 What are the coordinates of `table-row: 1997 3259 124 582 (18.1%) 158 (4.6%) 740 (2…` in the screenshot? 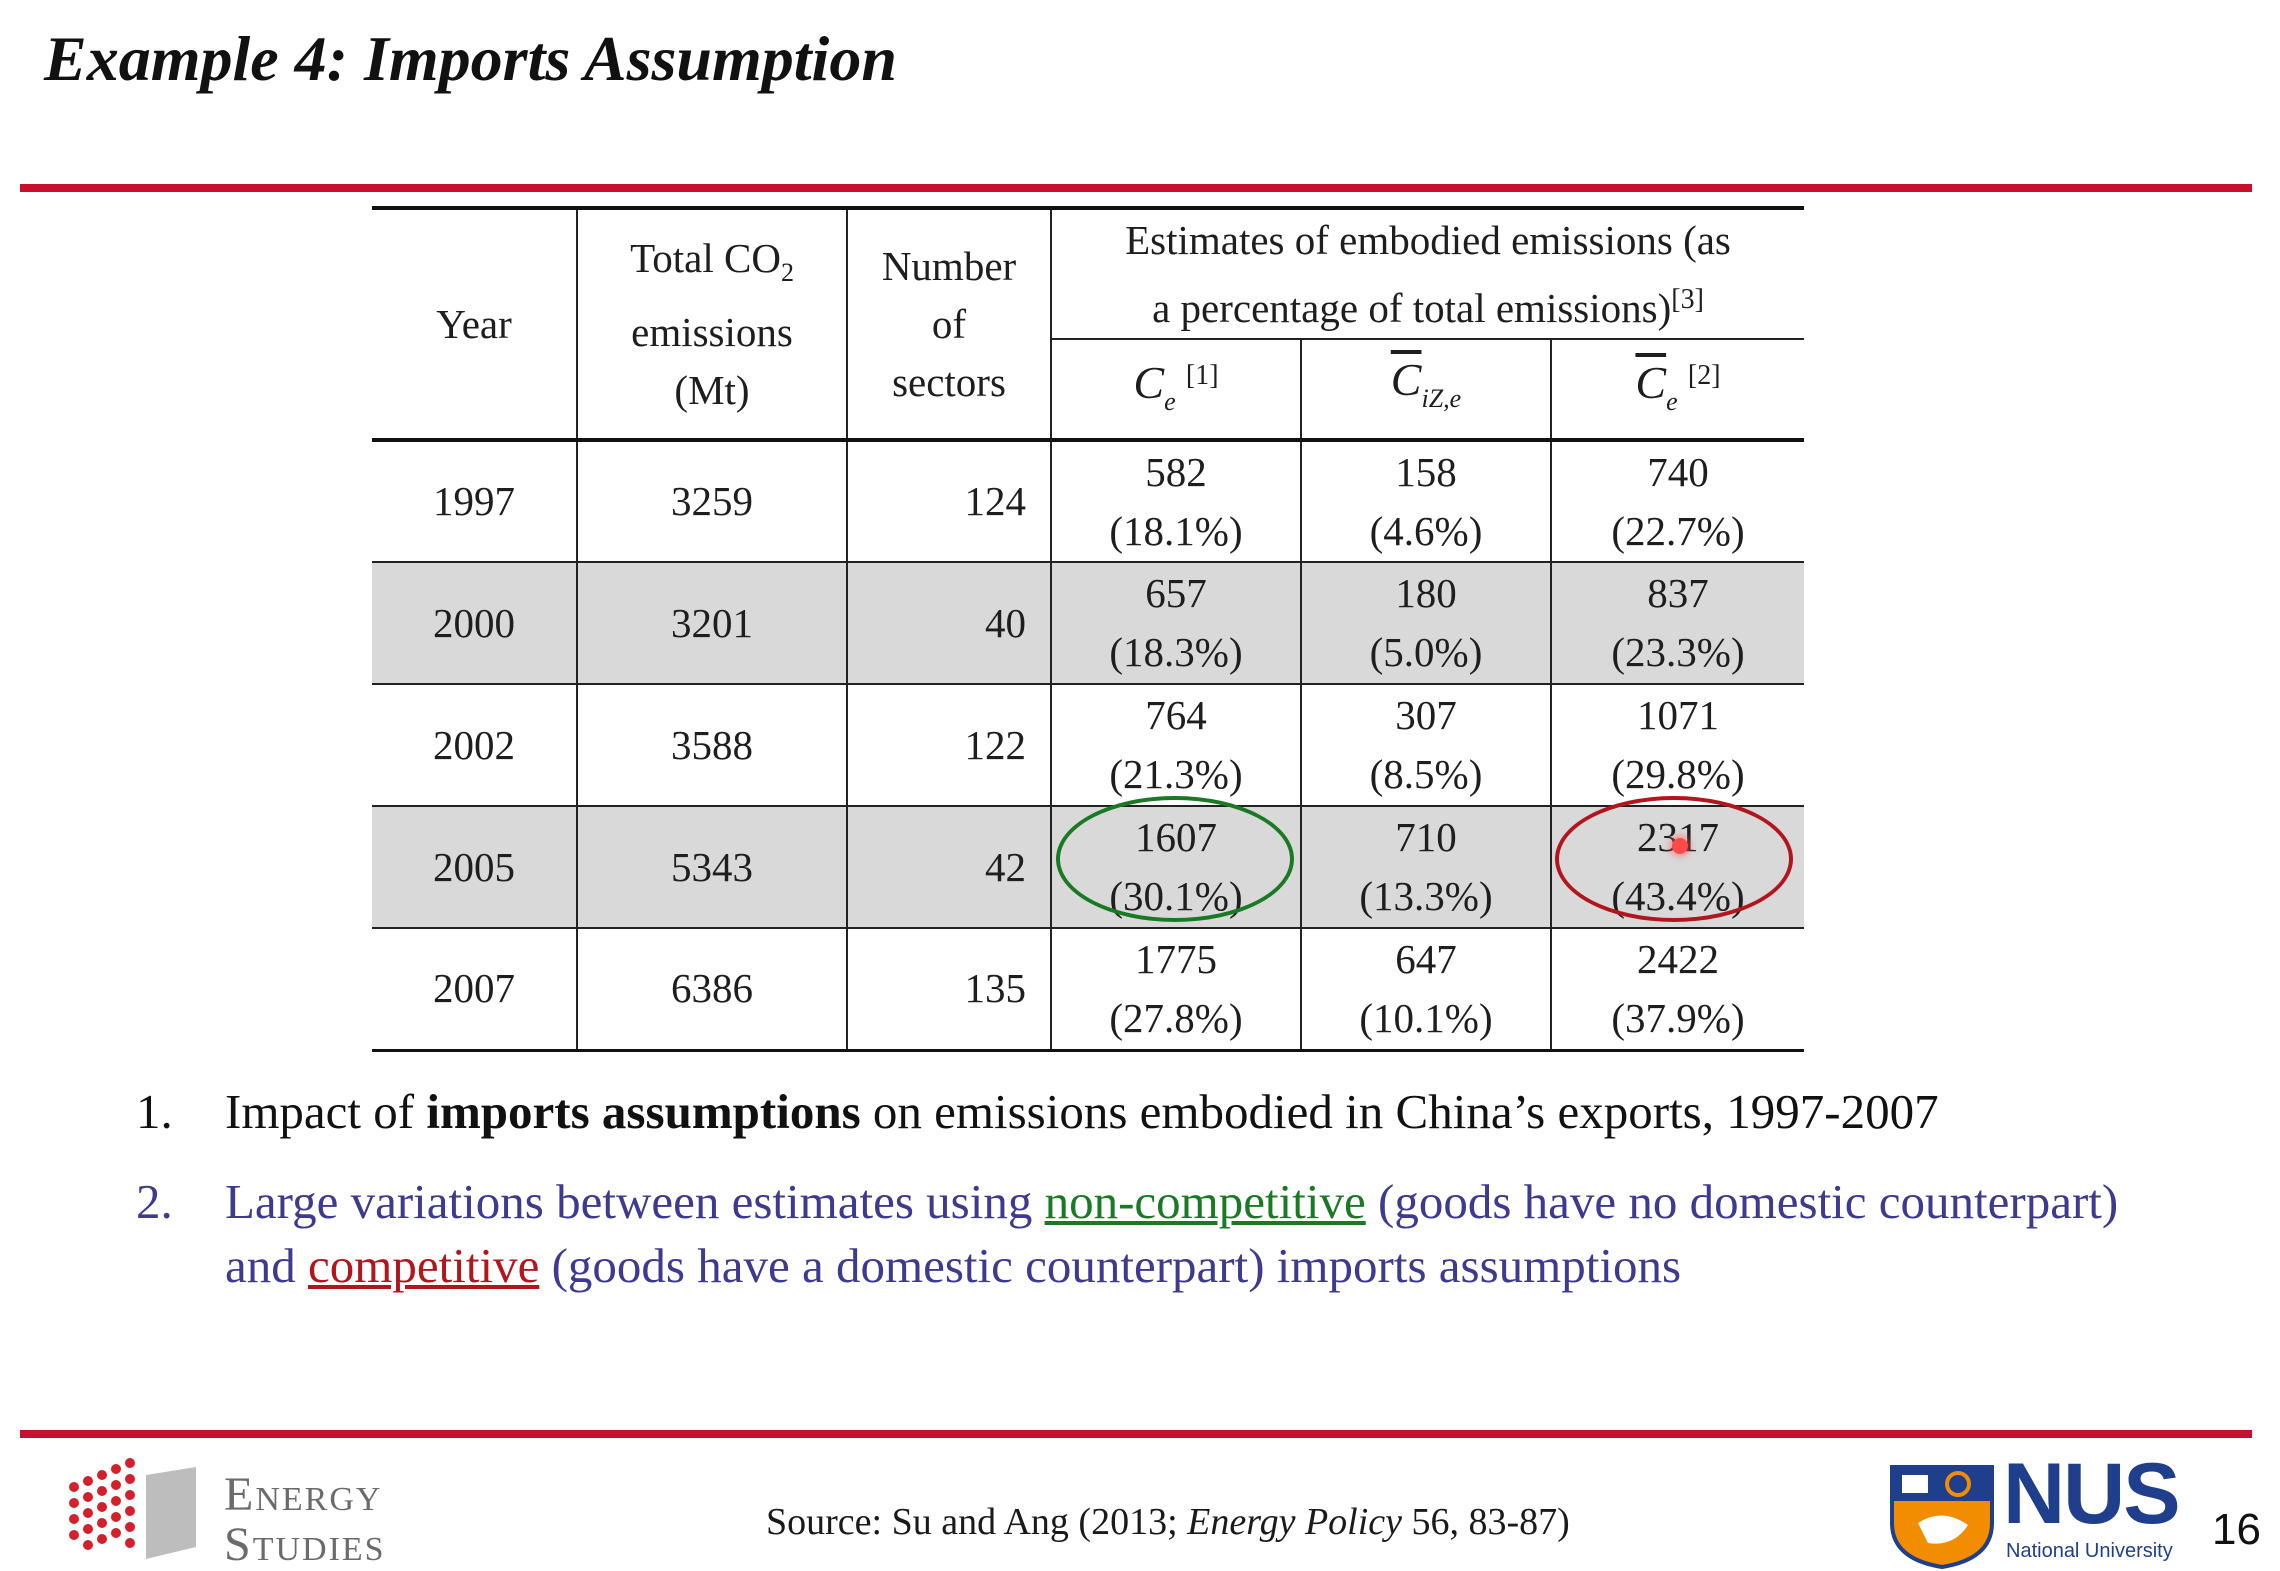 It's located at (1088, 500).